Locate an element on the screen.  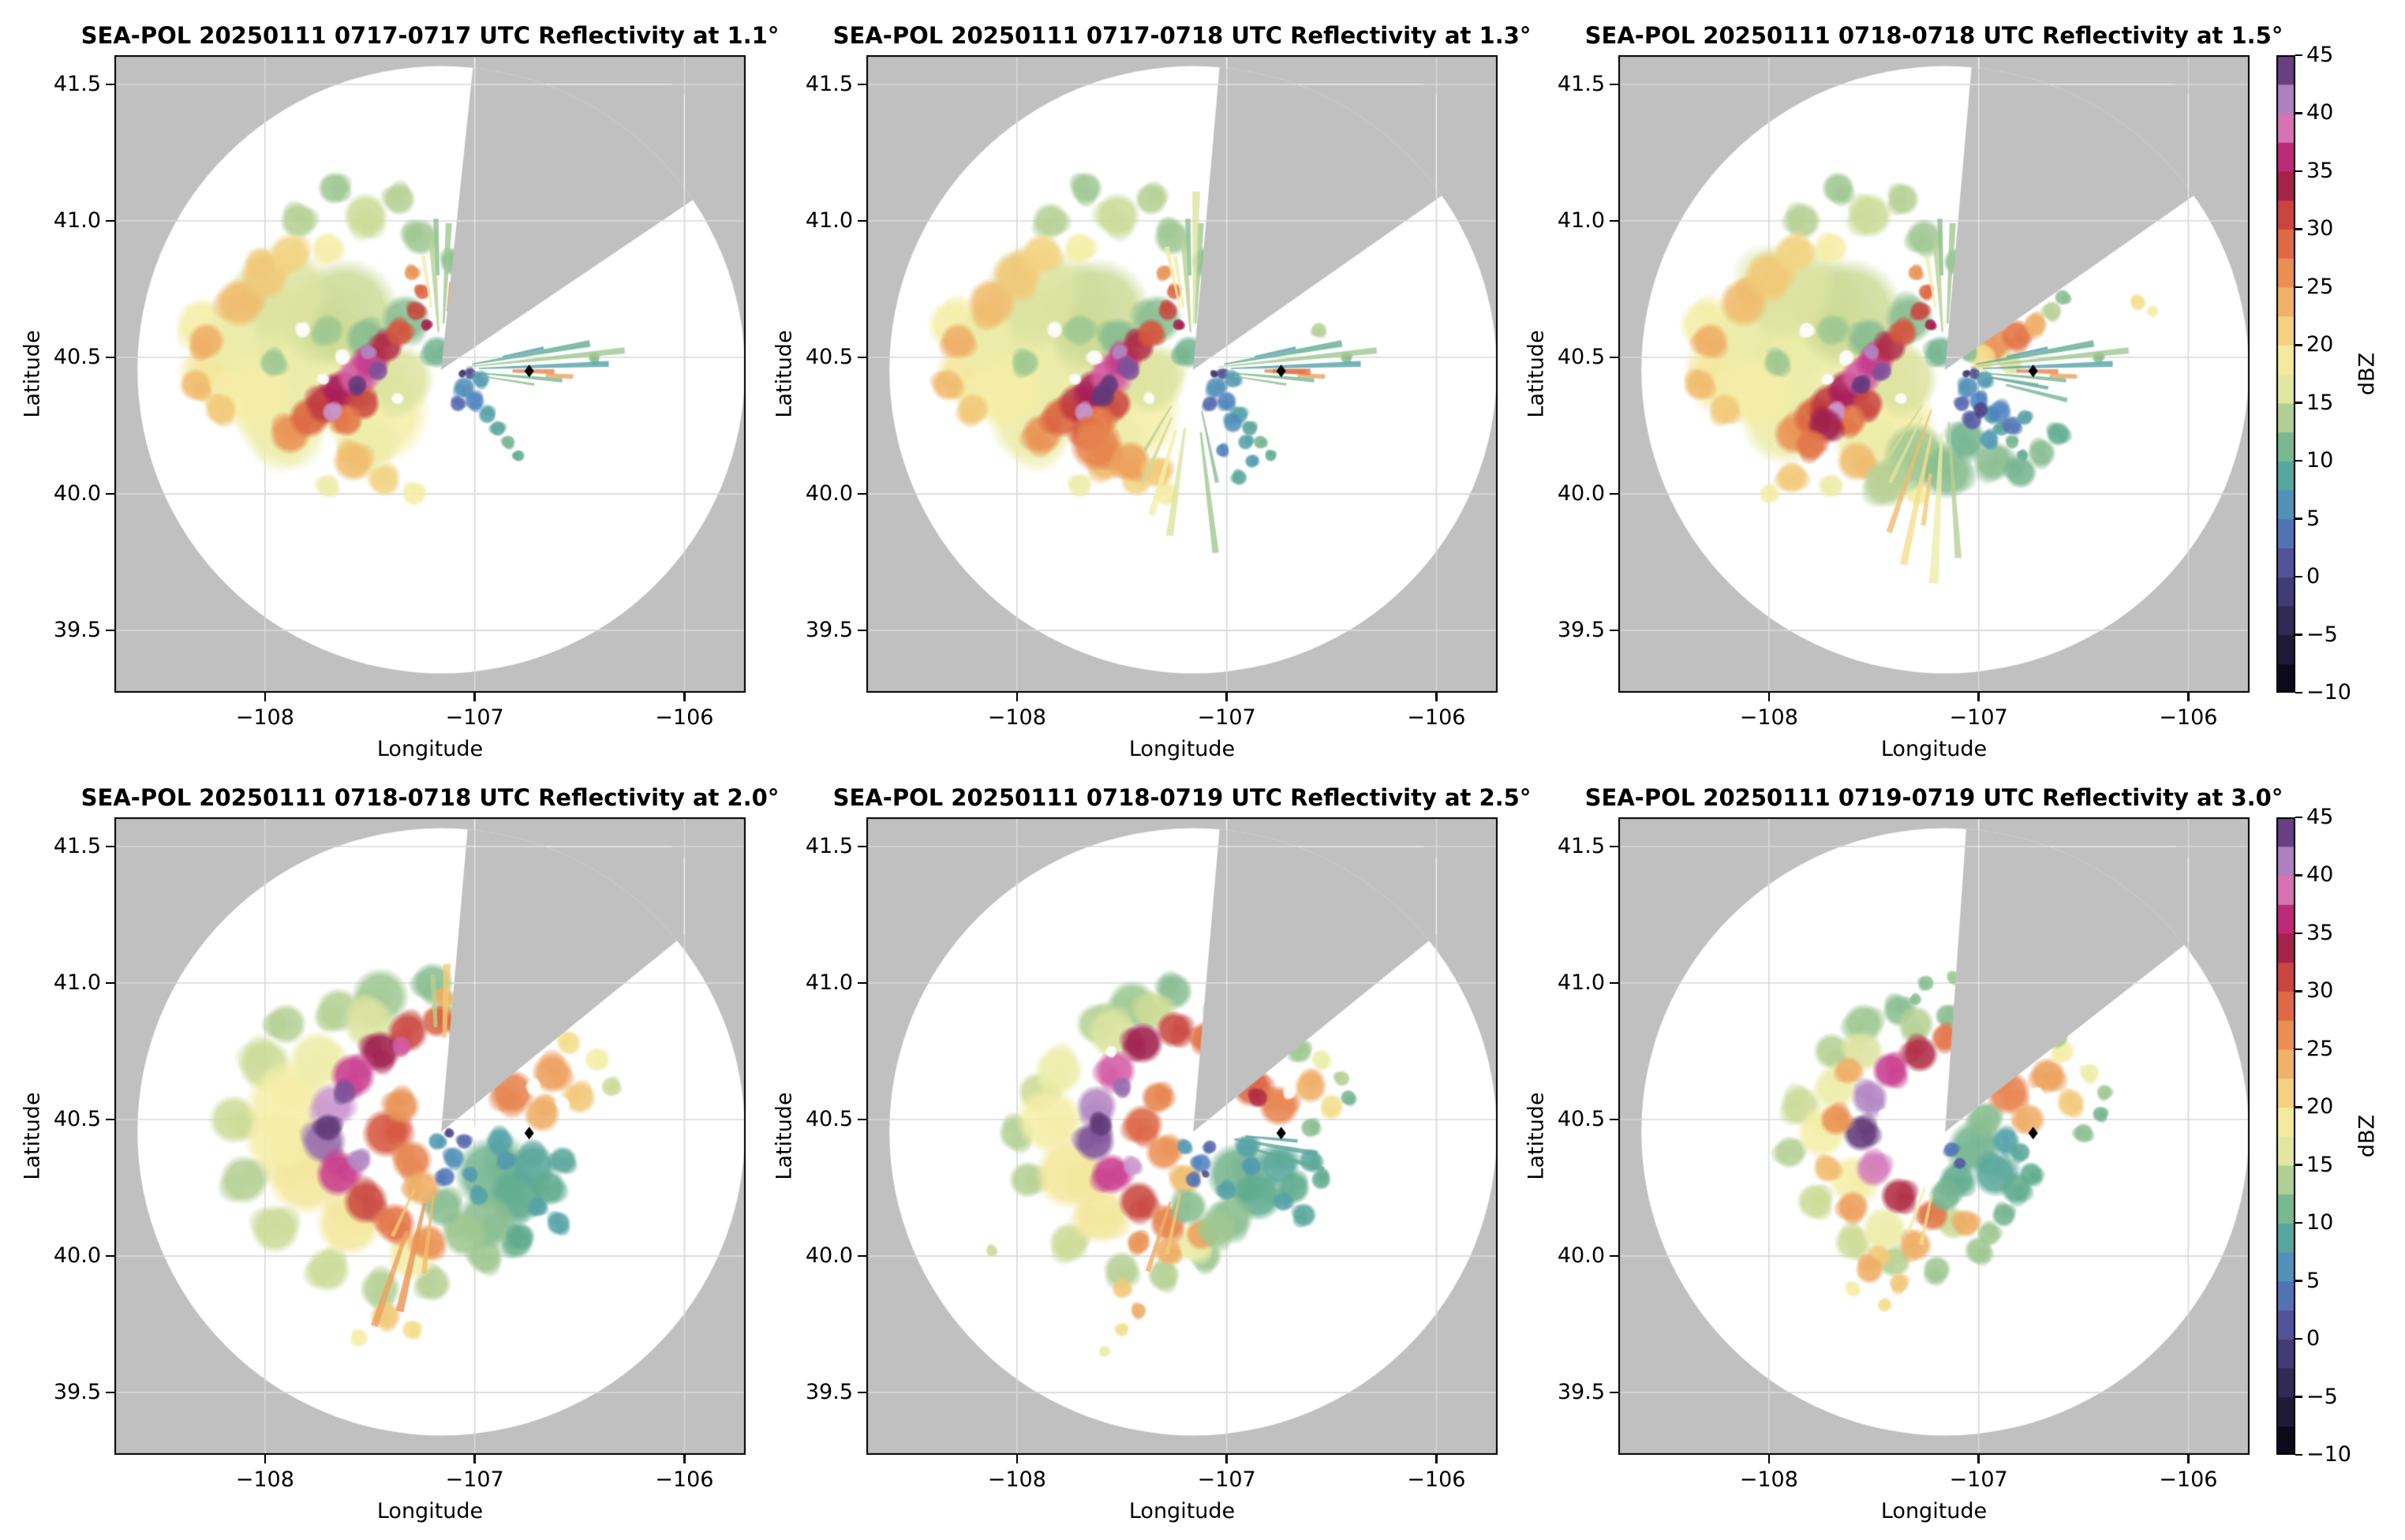
colorbar-tick-label: 10 is located at coordinates (2320, 460).